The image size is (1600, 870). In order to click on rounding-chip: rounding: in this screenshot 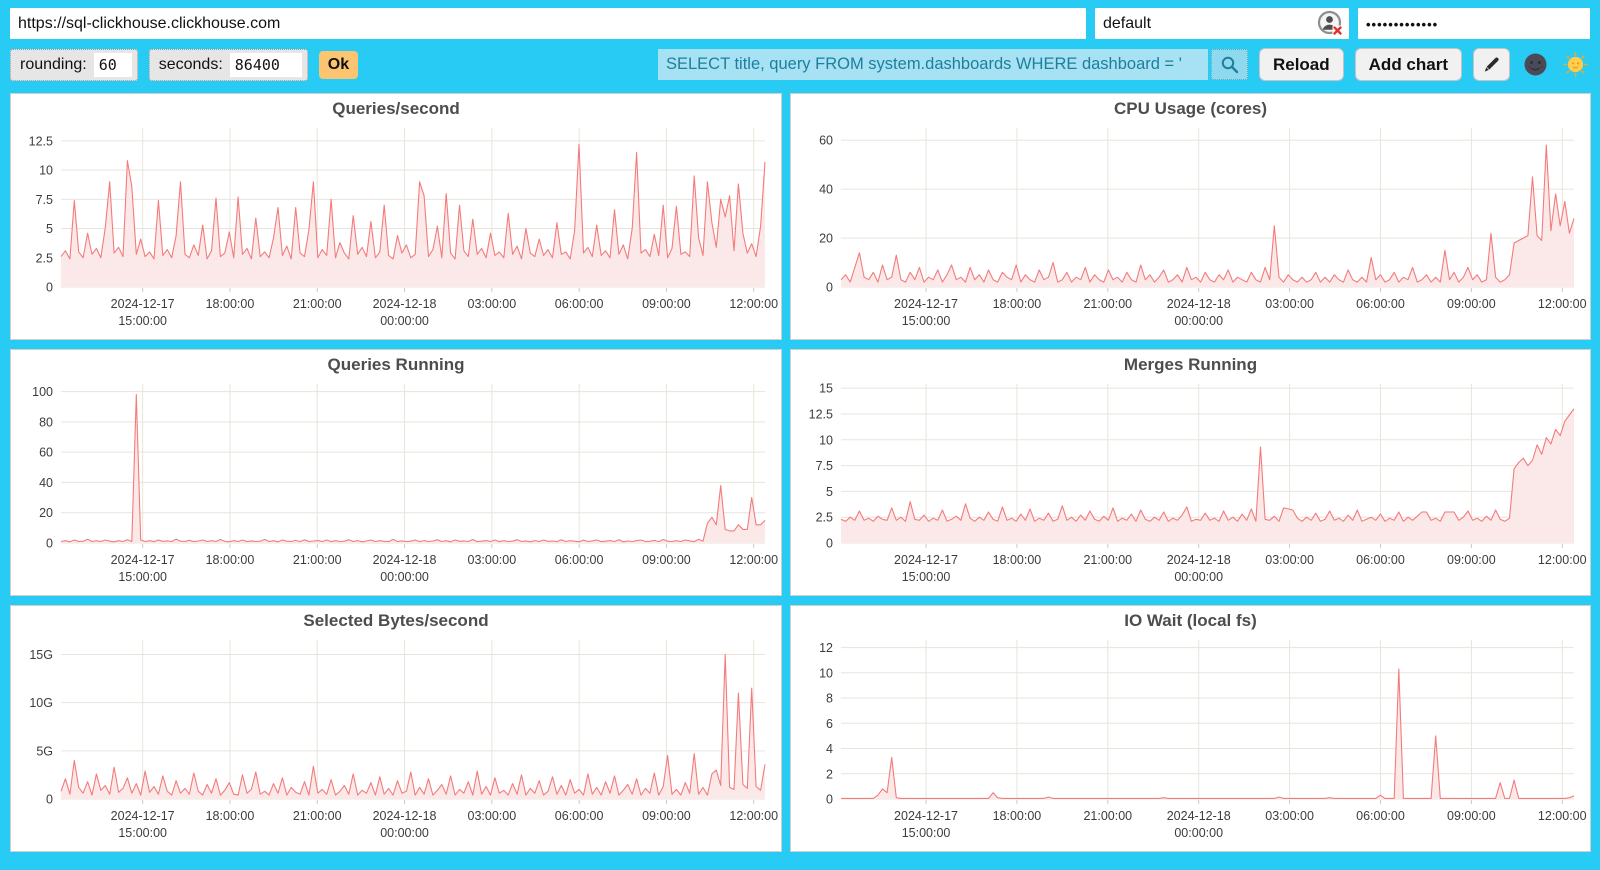, I will do `click(74, 64)`.